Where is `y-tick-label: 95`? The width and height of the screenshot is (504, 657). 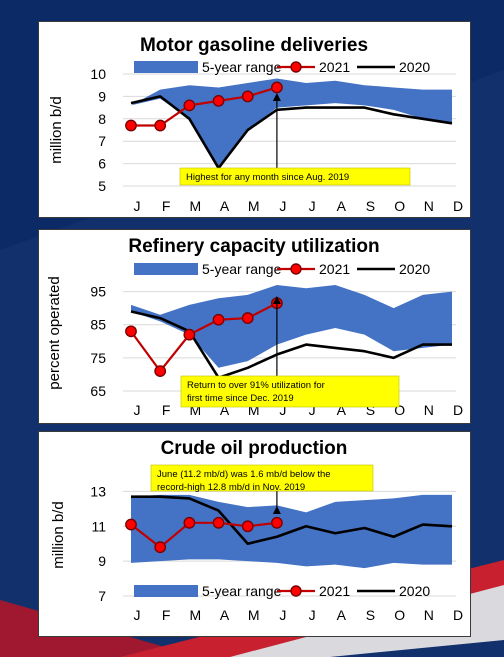 y-tick-label: 95 is located at coordinates (98, 292).